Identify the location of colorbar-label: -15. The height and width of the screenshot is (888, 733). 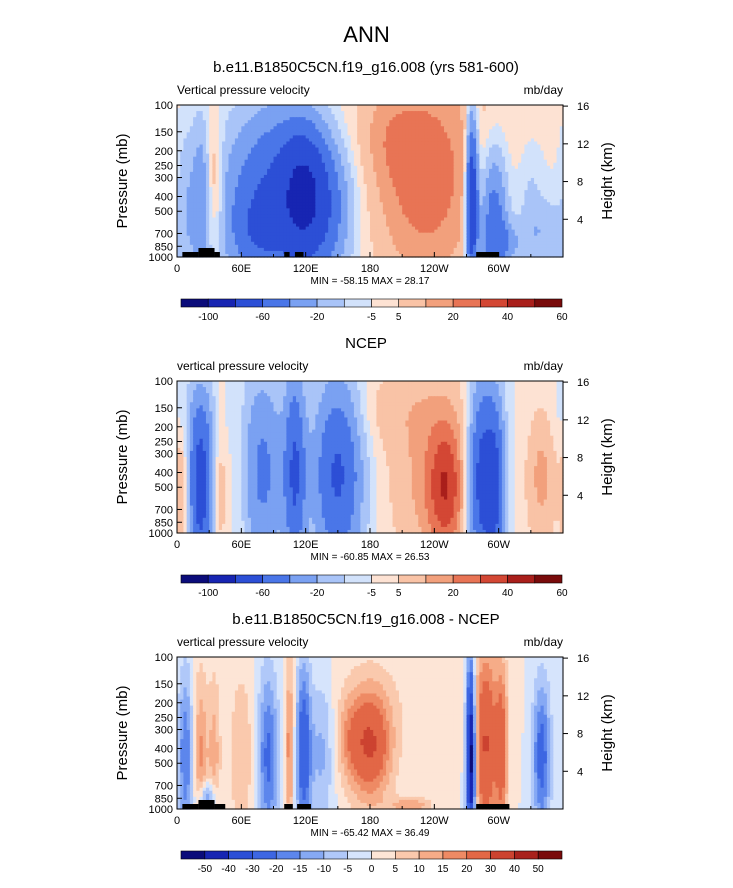
(300, 869).